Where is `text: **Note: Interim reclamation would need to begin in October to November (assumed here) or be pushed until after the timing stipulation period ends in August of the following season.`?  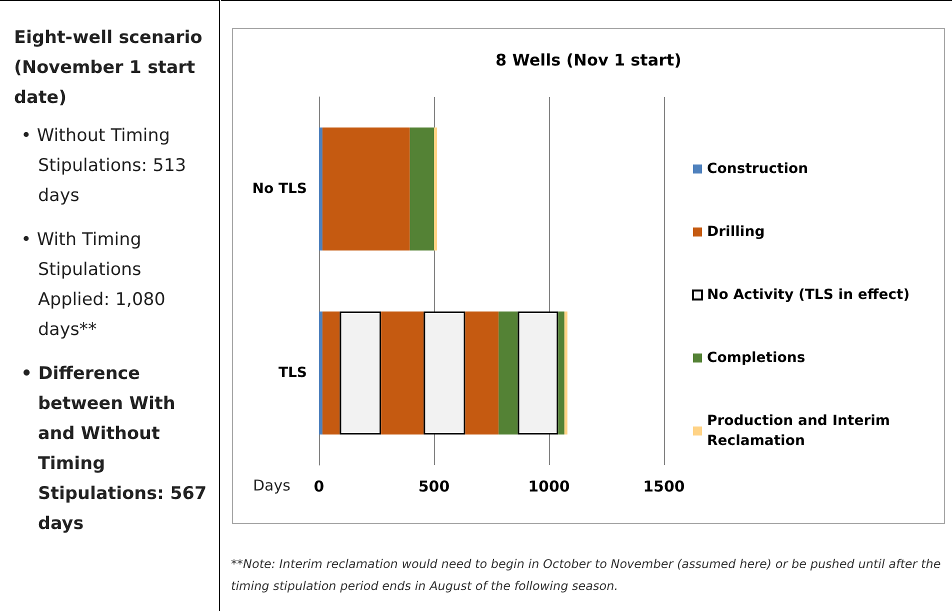 text: **Note: Interim reclamation would need to begin in October to November (assumed here) or be pushed until after the timing stipulation period ends in August of the following season. is located at coordinates (586, 575).